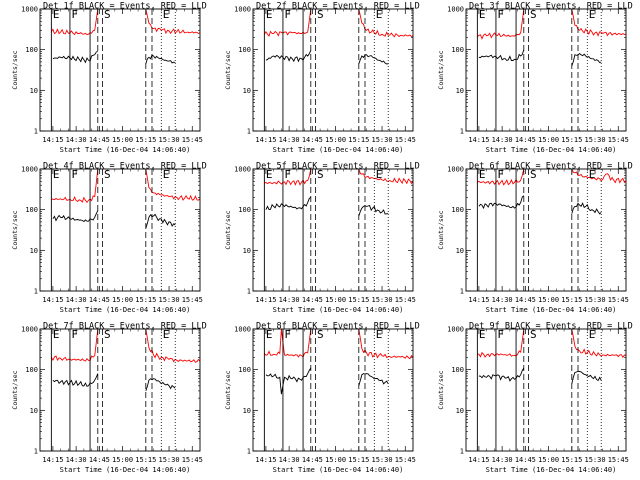 The width and height of the screenshot is (640, 480). I want to click on panel-title: Det 4f BLACK = Events, RED = LLD, so click(125, 167).